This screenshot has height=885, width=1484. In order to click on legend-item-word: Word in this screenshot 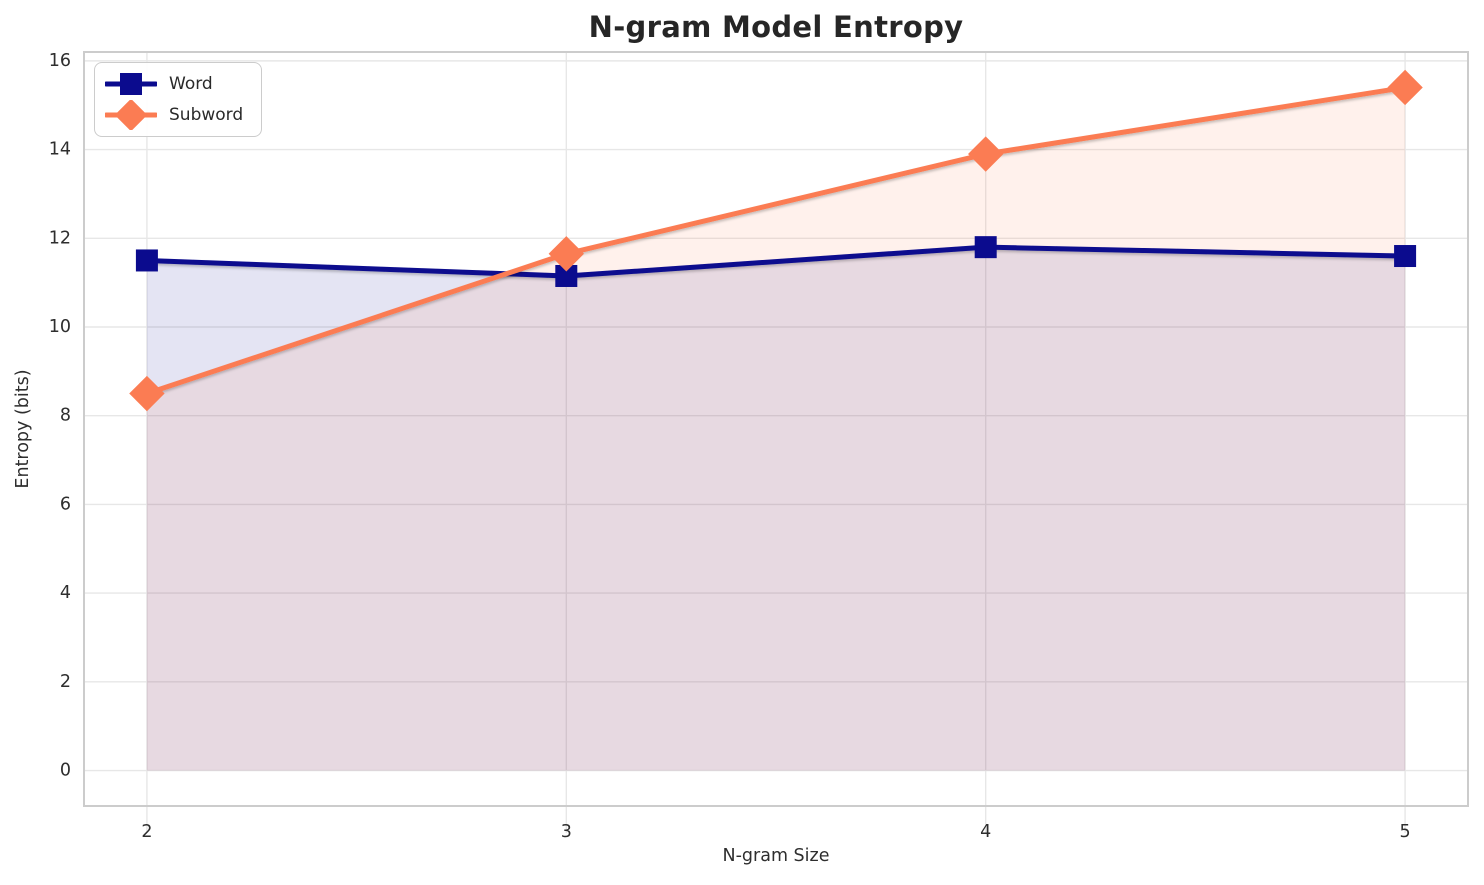, I will do `click(174, 84)`.